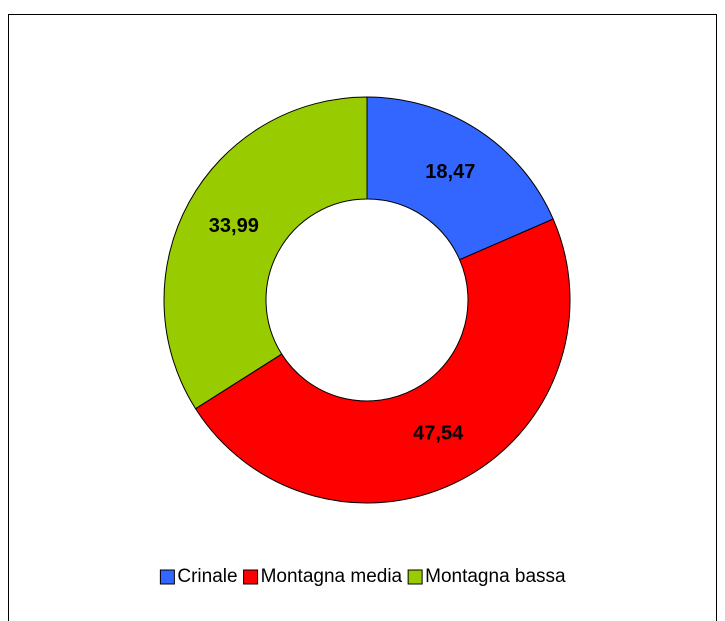 This screenshot has width=725, height=621. Describe the element at coordinates (234, 226) in the screenshot. I see `data-label: 33,99` at that location.